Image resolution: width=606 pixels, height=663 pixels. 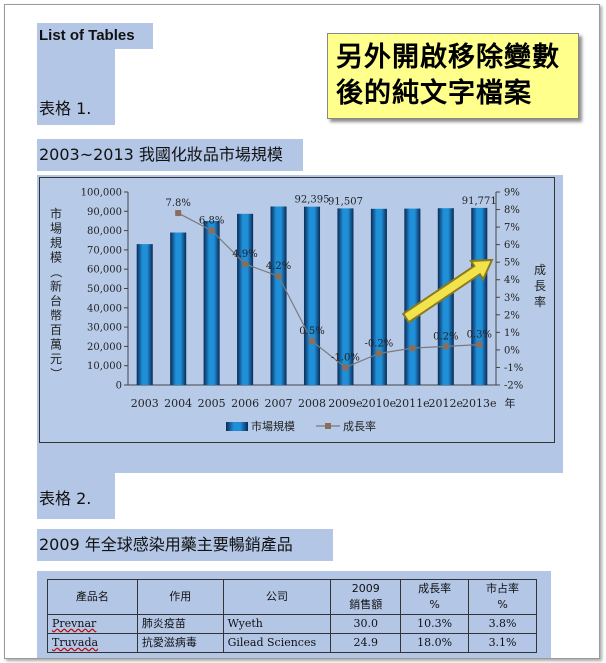 I want to click on y-axis-title-left-char: 市, so click(x=56, y=213).